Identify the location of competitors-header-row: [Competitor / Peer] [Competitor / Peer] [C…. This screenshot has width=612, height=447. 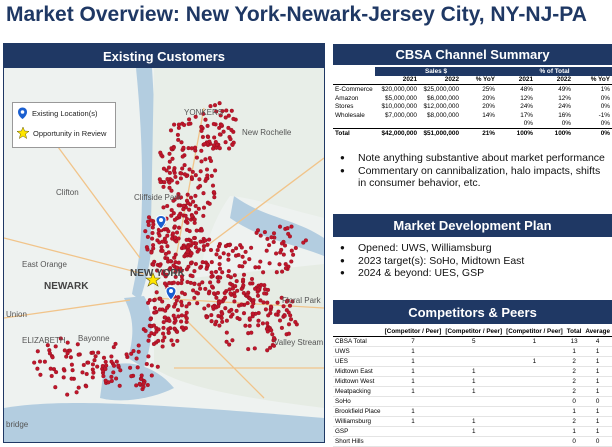
(472, 332).